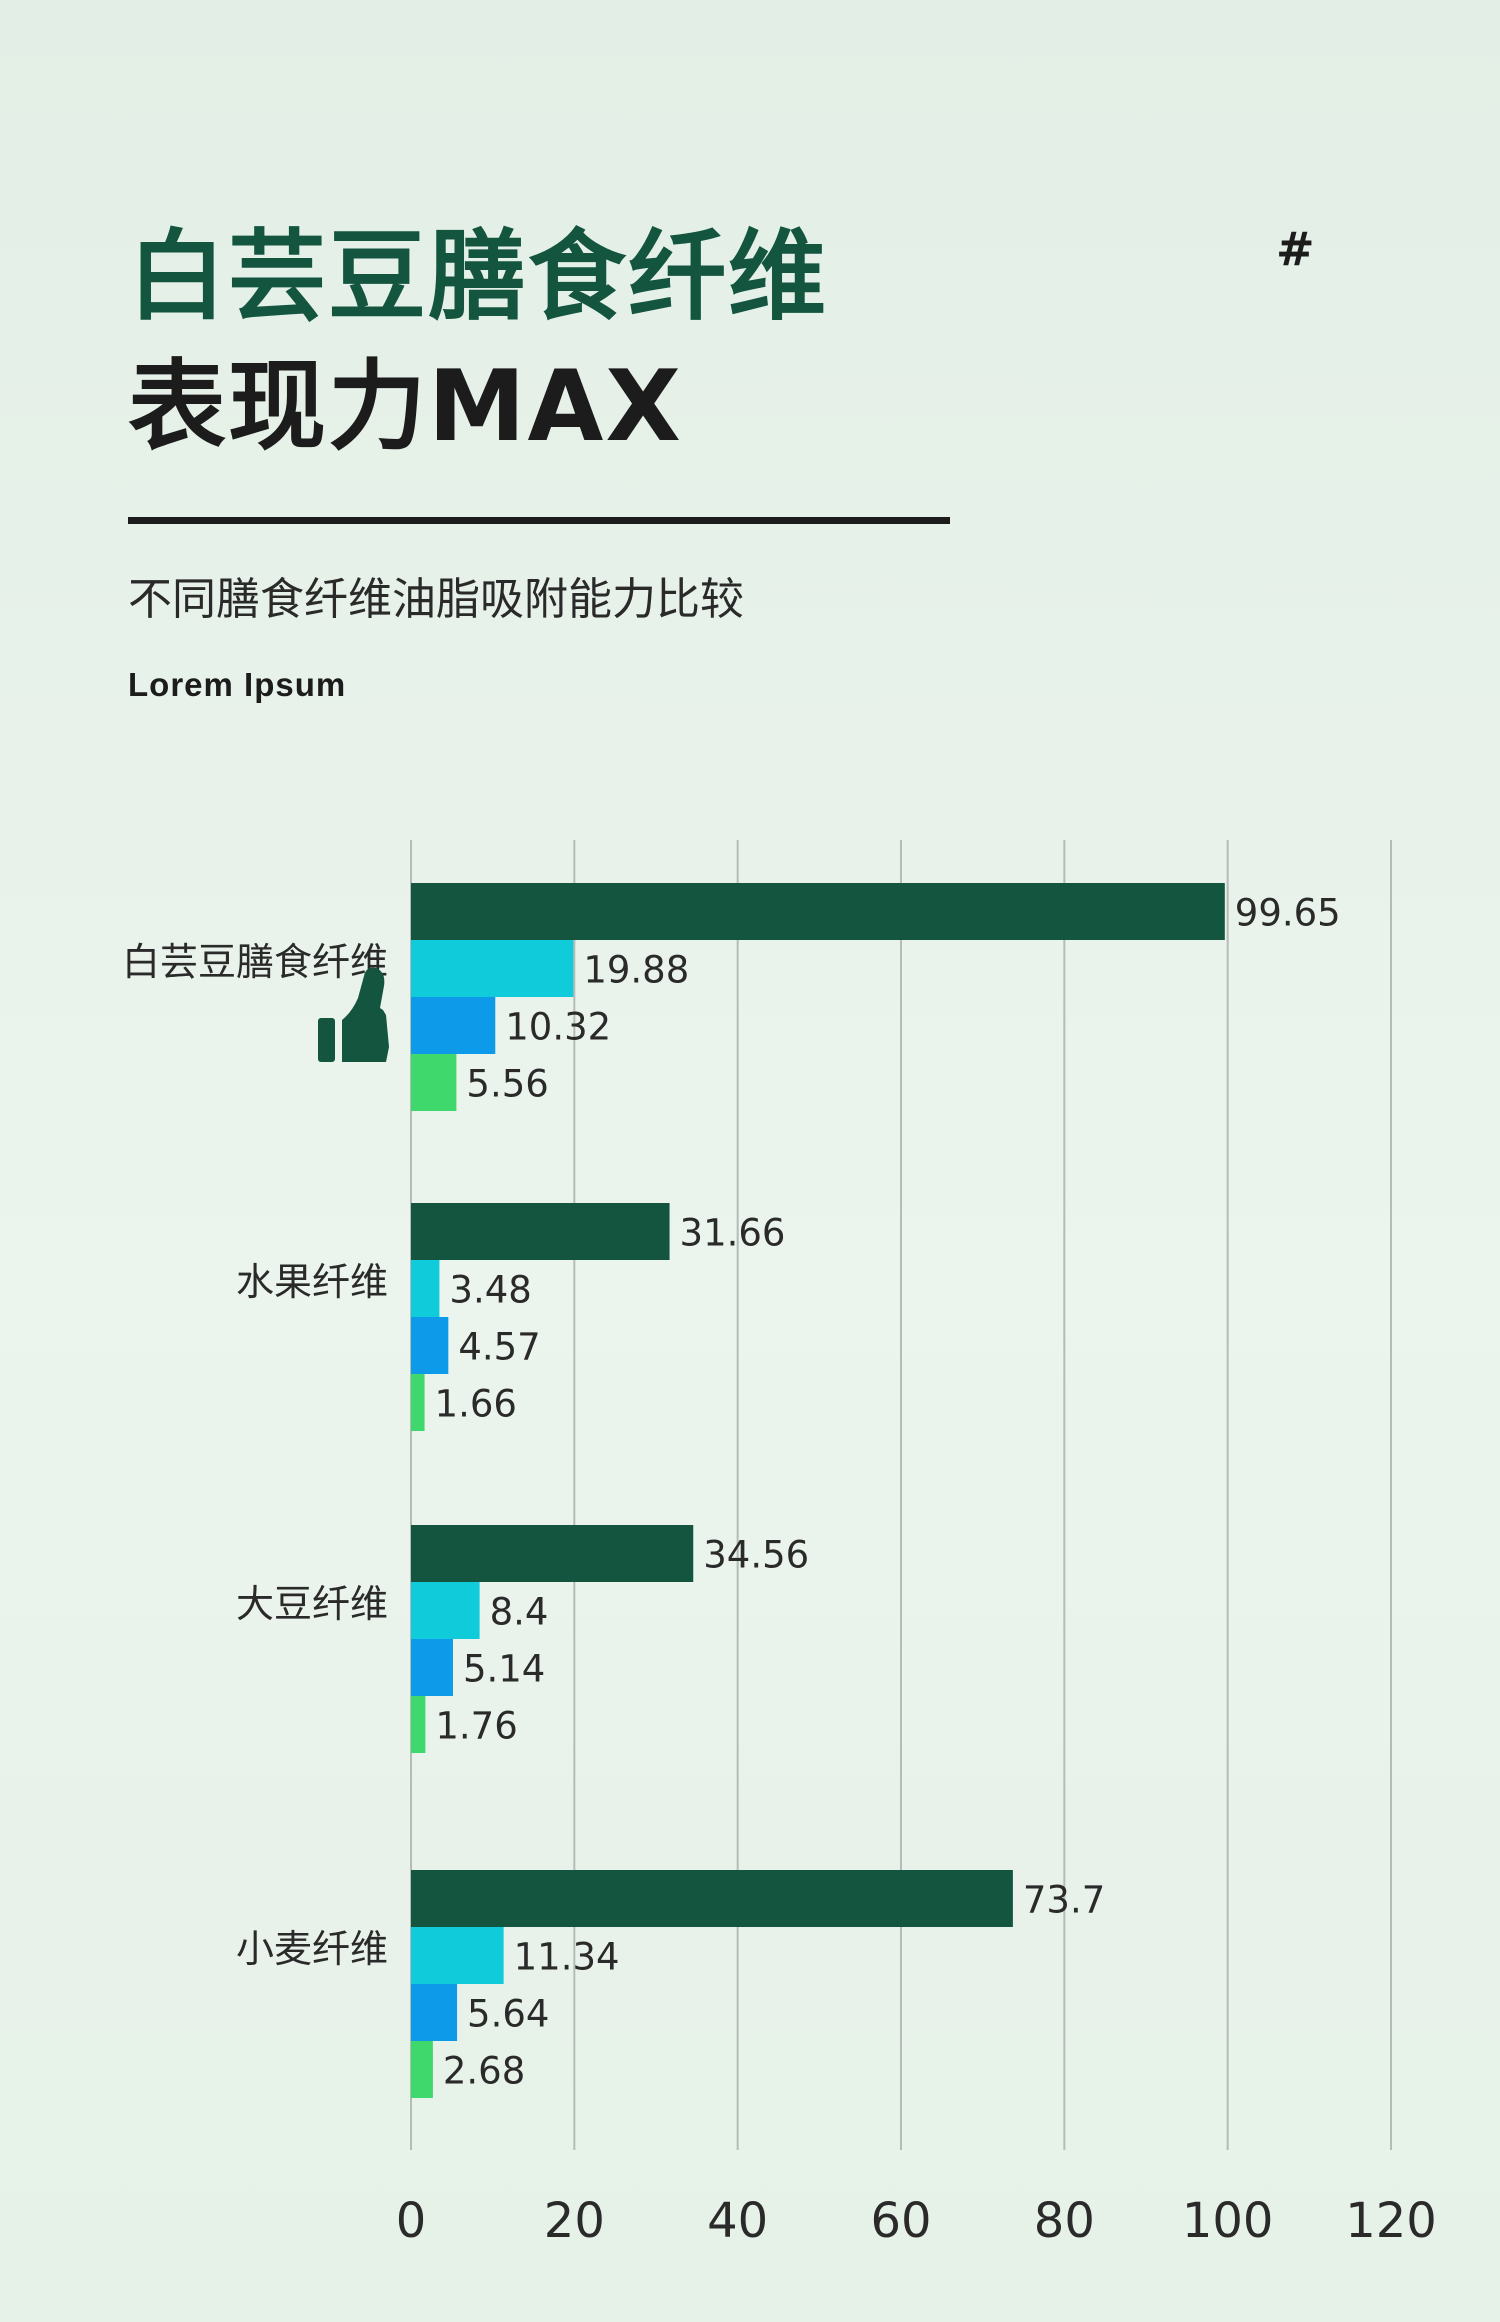  What do you see at coordinates (574, 2221) in the screenshot?
I see `x-tick-label: 20` at bounding box center [574, 2221].